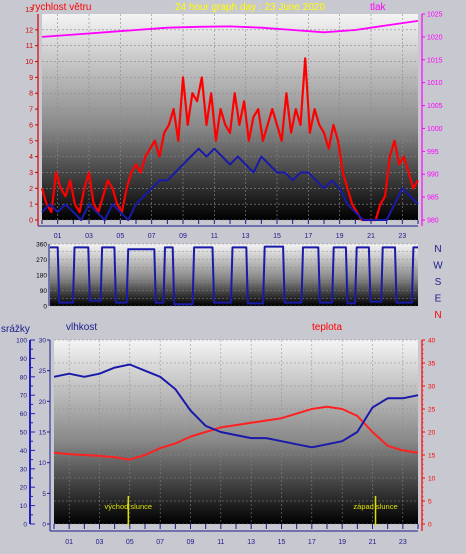  Describe the element at coordinates (31, 141) in the screenshot. I see `wind-left-tick-label: 5` at that location.